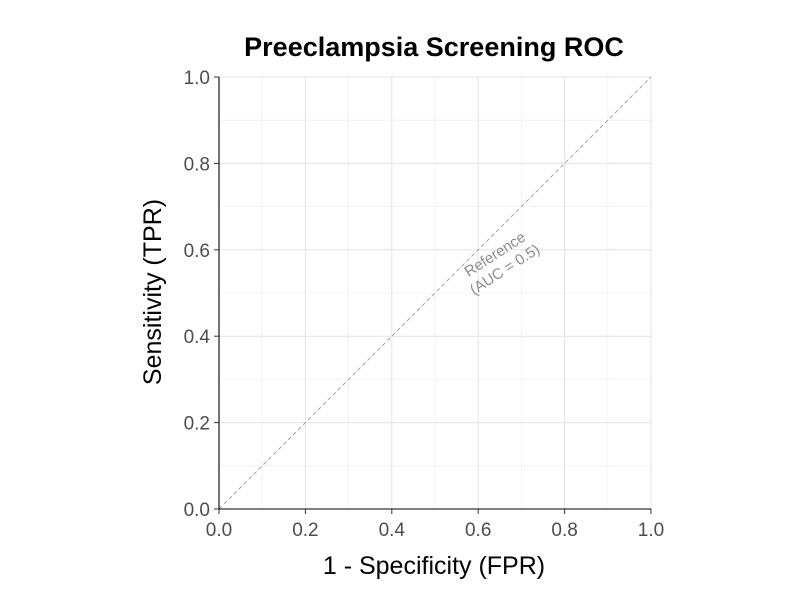  I want to click on y-tick-label: 0.4, so click(197, 337).